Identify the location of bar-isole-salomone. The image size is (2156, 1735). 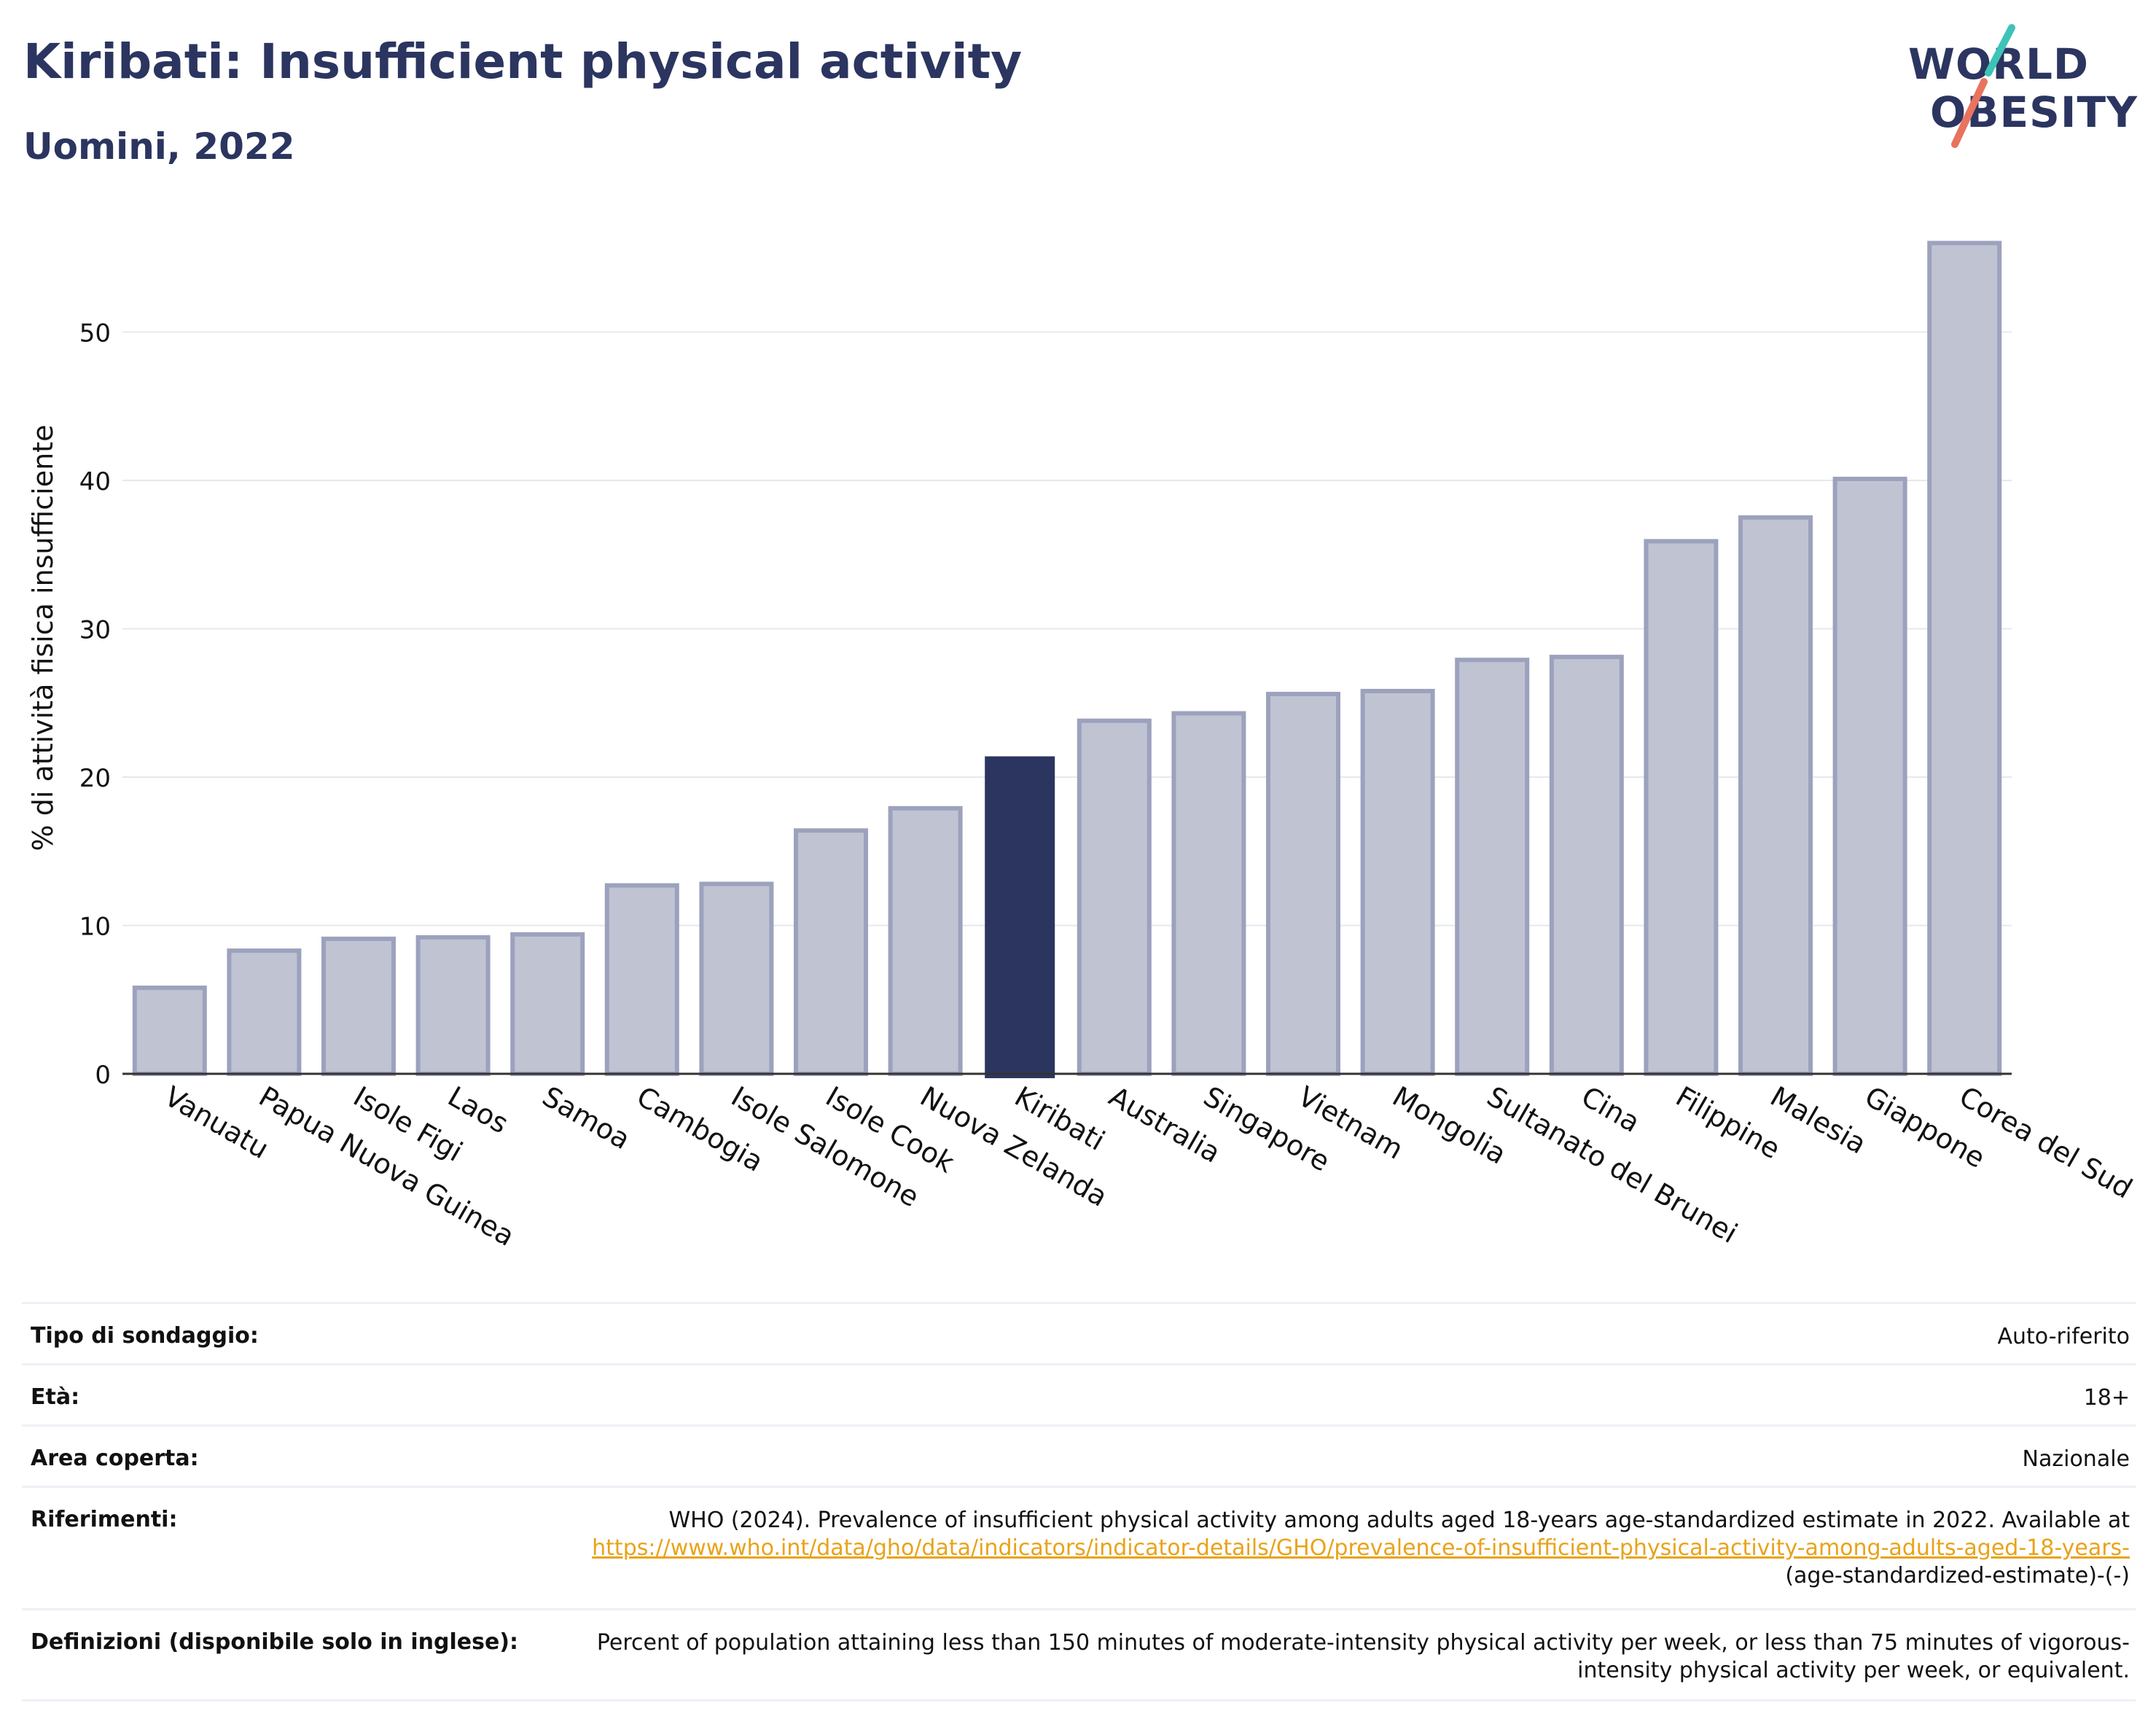
(736, 979).